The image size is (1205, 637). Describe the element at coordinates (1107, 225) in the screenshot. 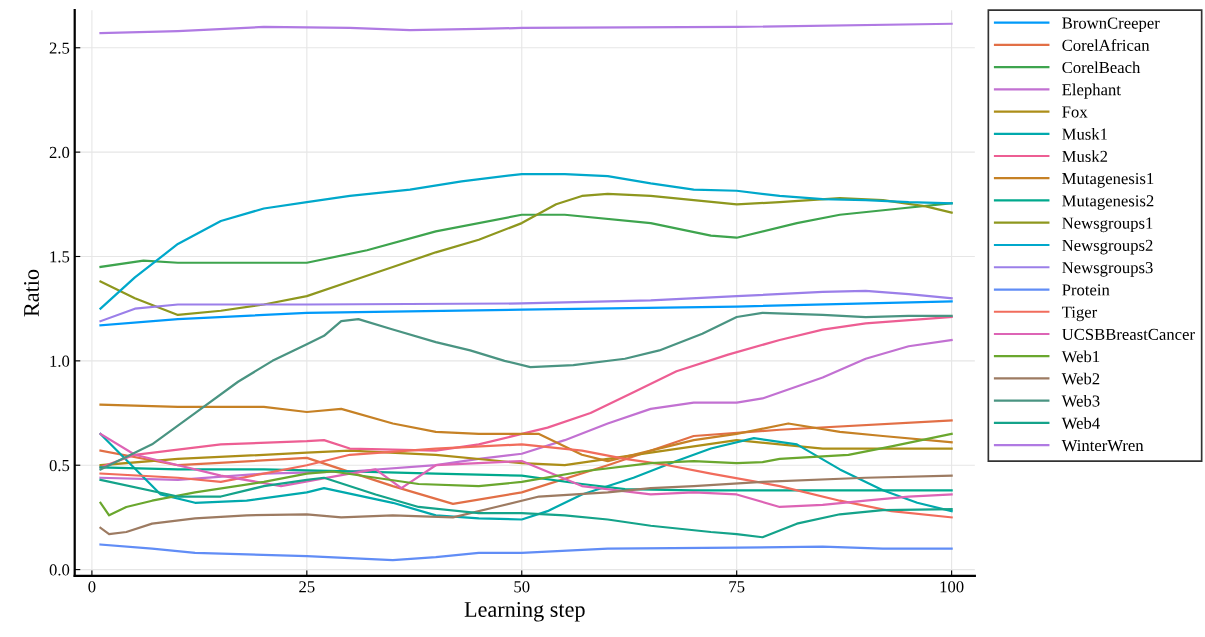

I see `legend-label: Newsgroups1` at that location.